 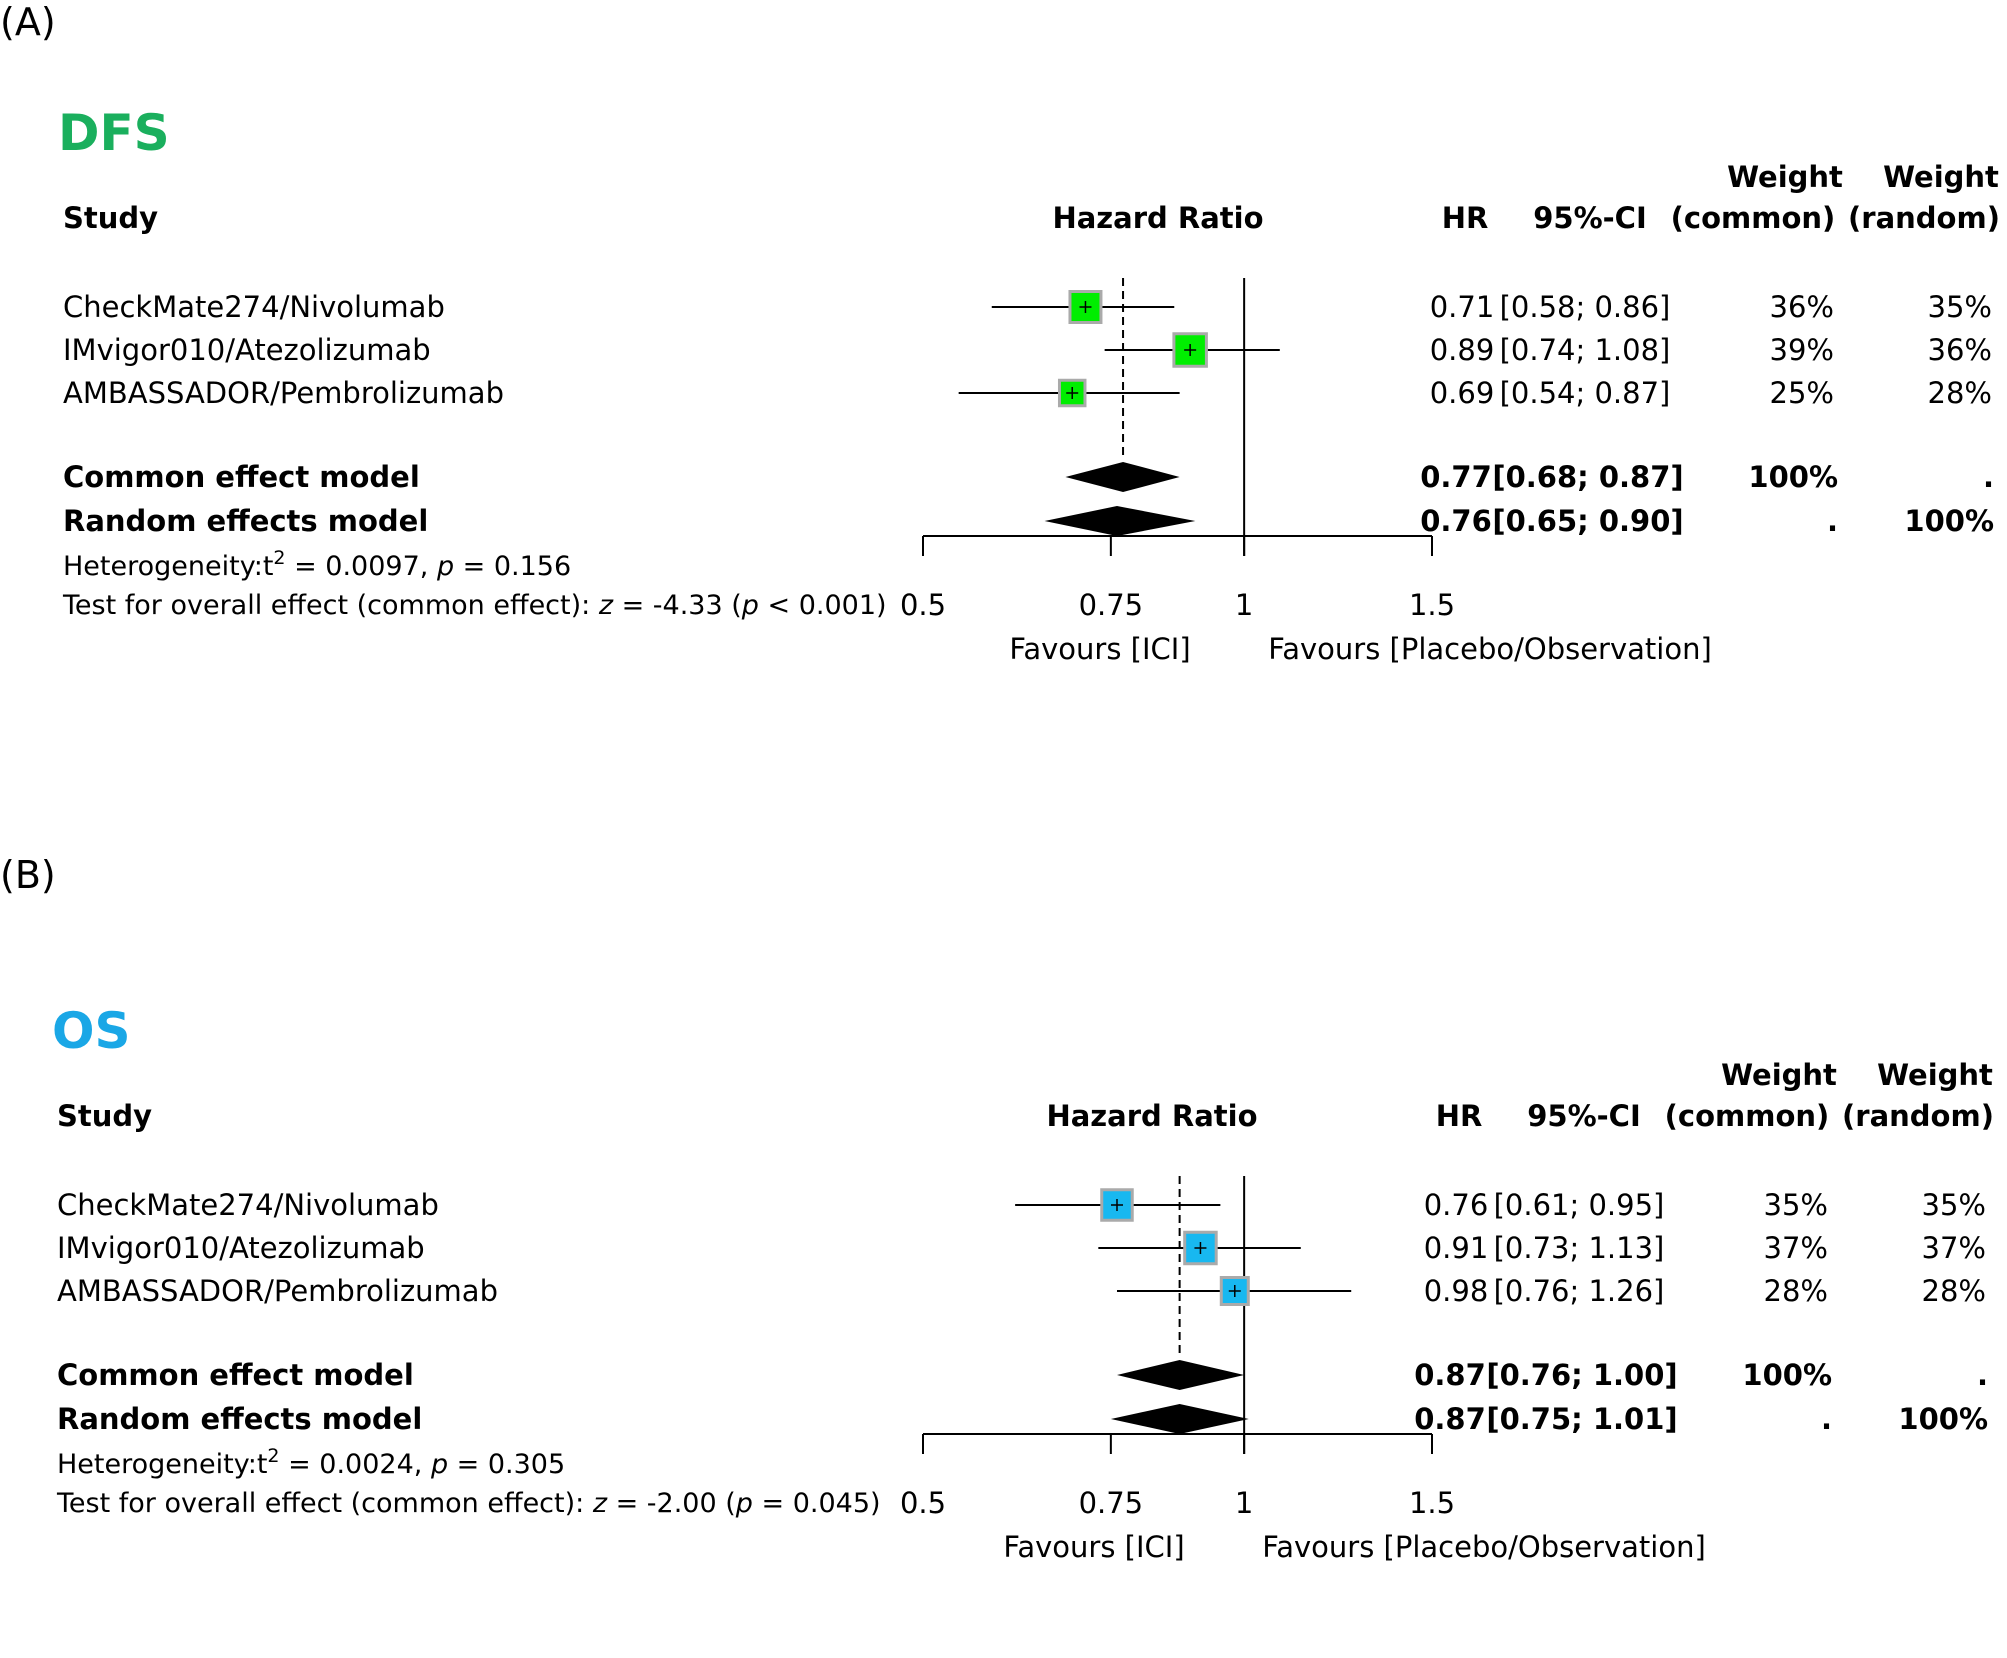 What do you see at coordinates (1456, 1291) in the screenshot?
I see `study-hr: 0.98` at bounding box center [1456, 1291].